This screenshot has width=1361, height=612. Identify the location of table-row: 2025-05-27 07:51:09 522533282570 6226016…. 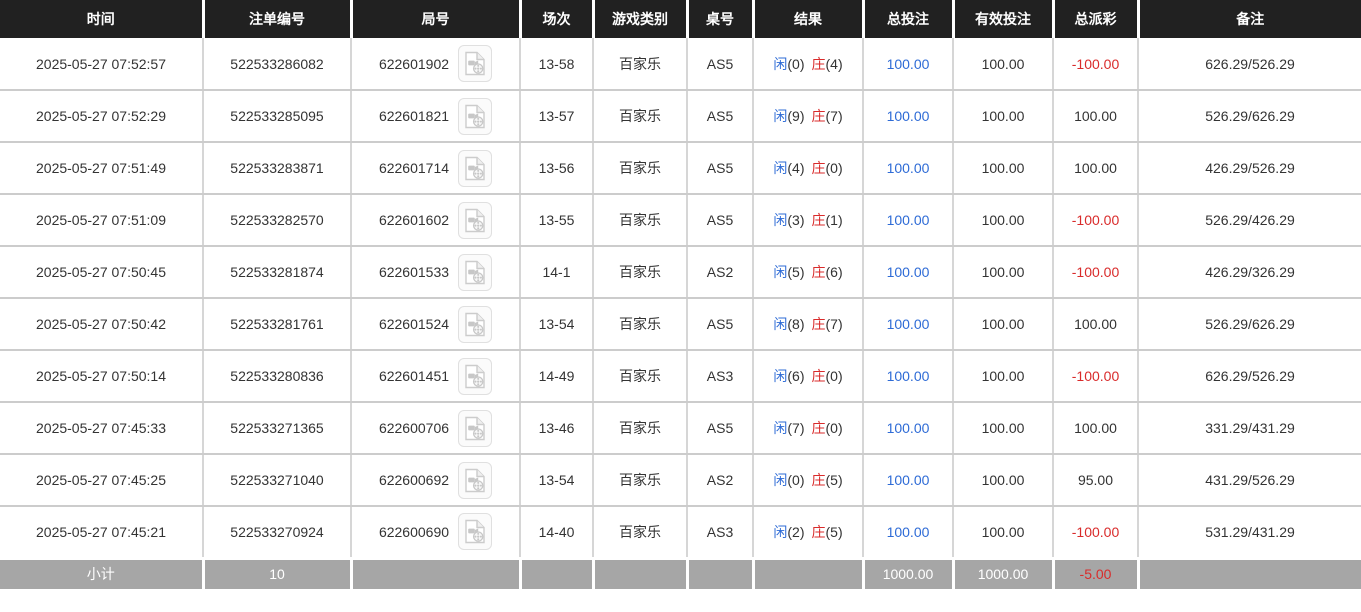
(680, 220).